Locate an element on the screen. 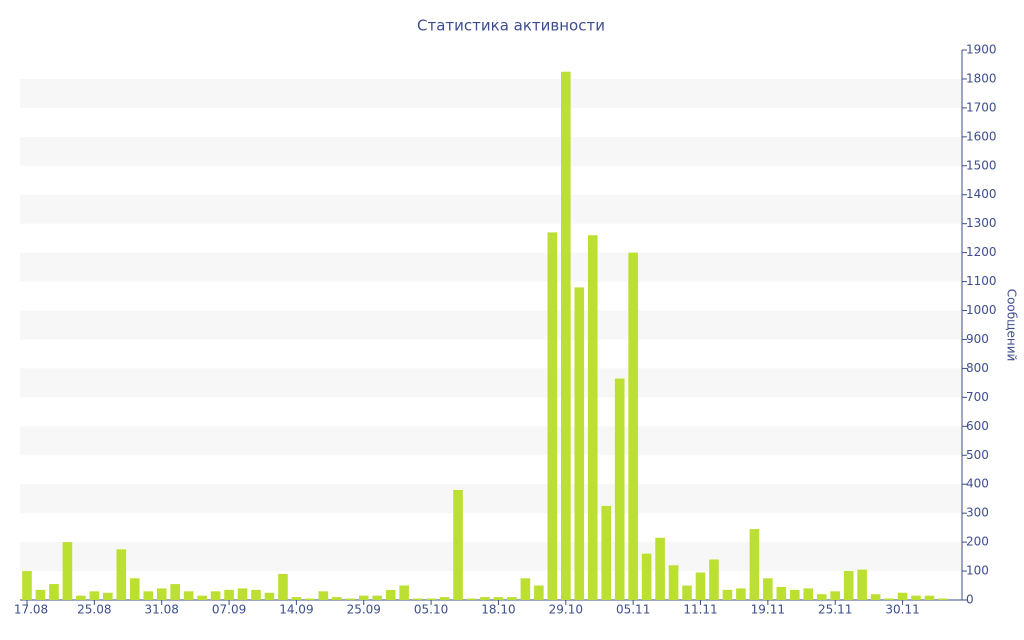 This screenshot has height=640, width=1024. y-tick-label: 0 is located at coordinates (970, 600).